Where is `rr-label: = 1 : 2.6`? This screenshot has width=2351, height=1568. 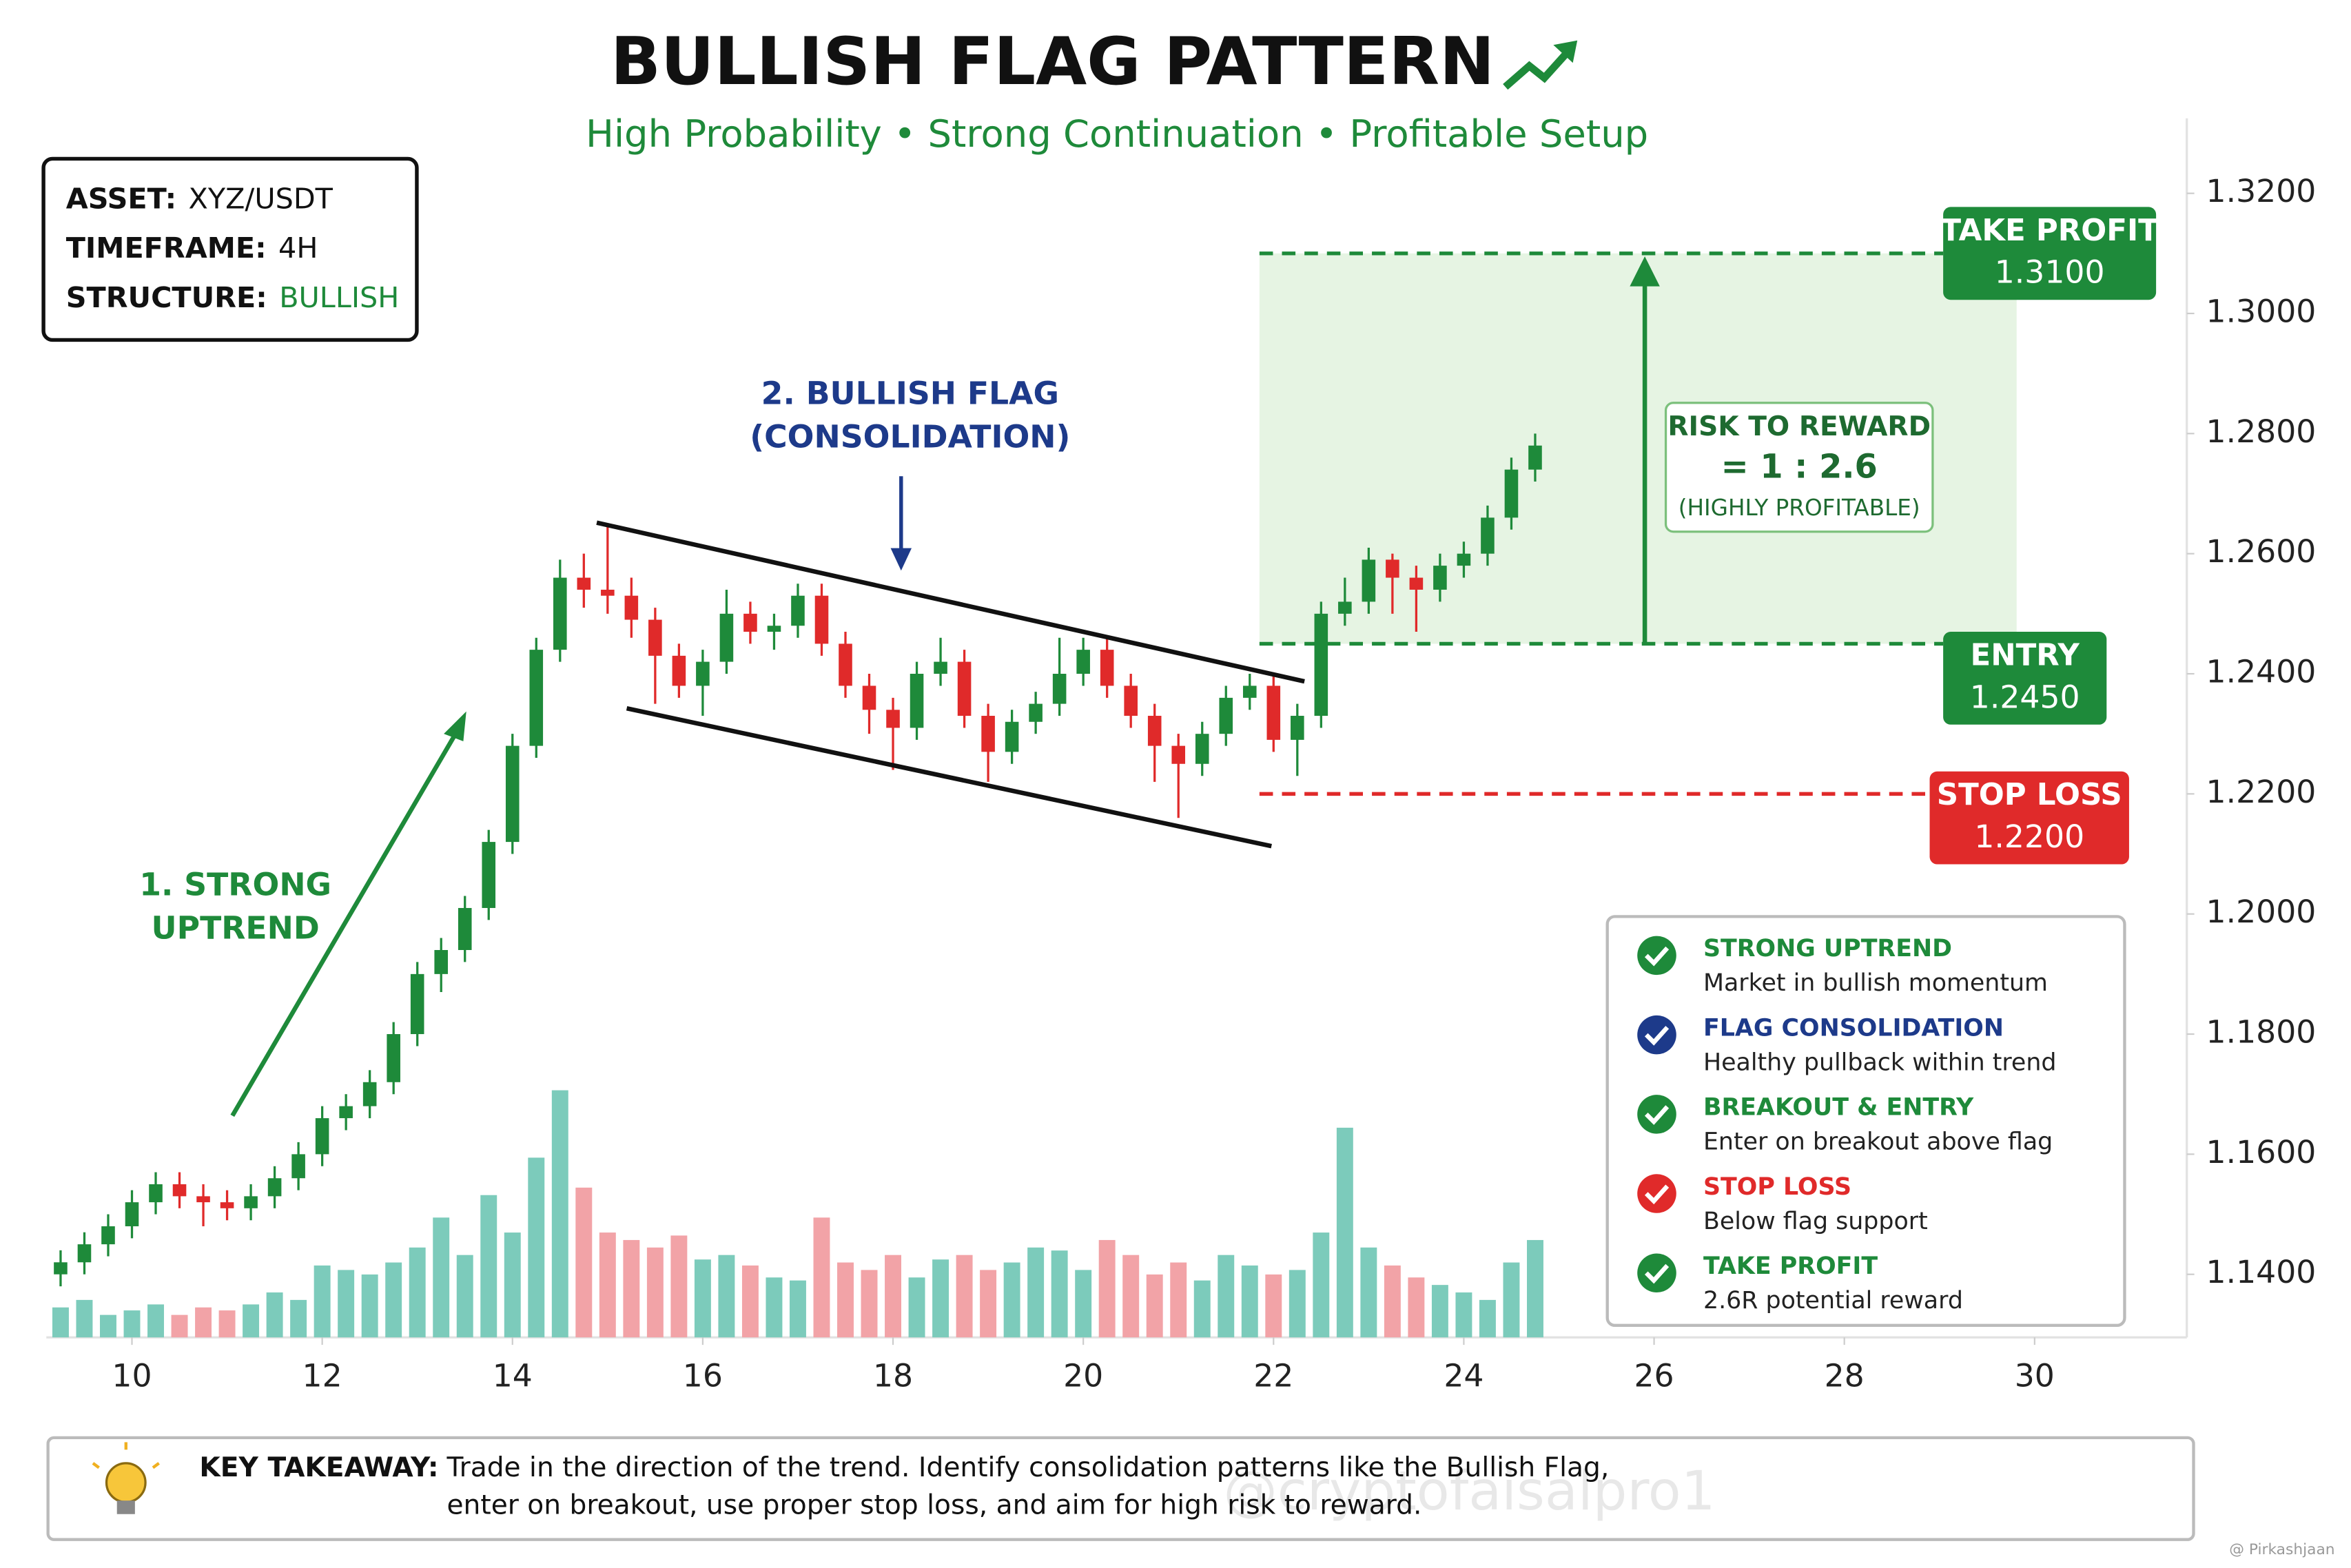 rr-label: = 1 : 2.6 is located at coordinates (1799, 467).